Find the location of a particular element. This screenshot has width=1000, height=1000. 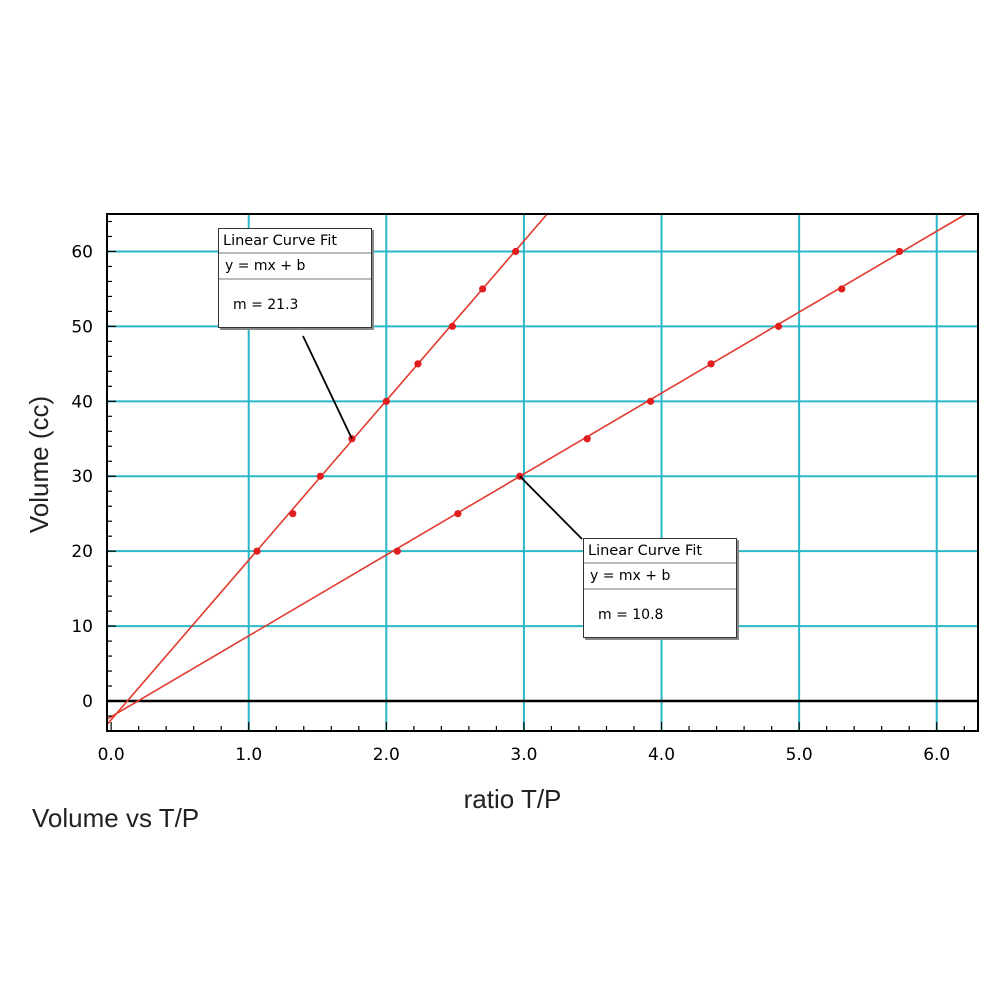

fit-slope: m = 21.3 is located at coordinates (295, 303).